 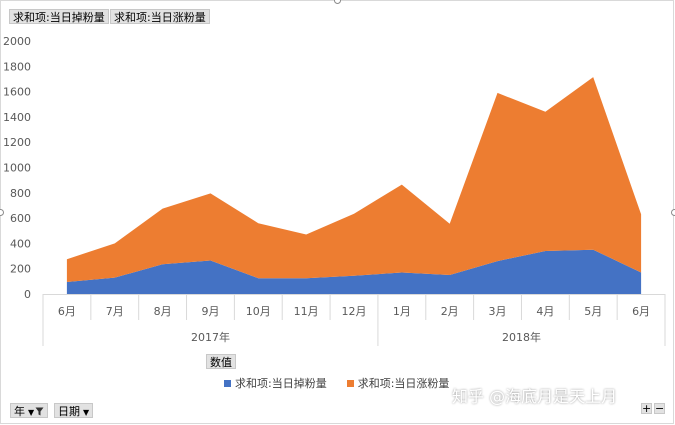 What do you see at coordinates (673, 212) in the screenshot?
I see `resize-handle-right` at bounding box center [673, 212].